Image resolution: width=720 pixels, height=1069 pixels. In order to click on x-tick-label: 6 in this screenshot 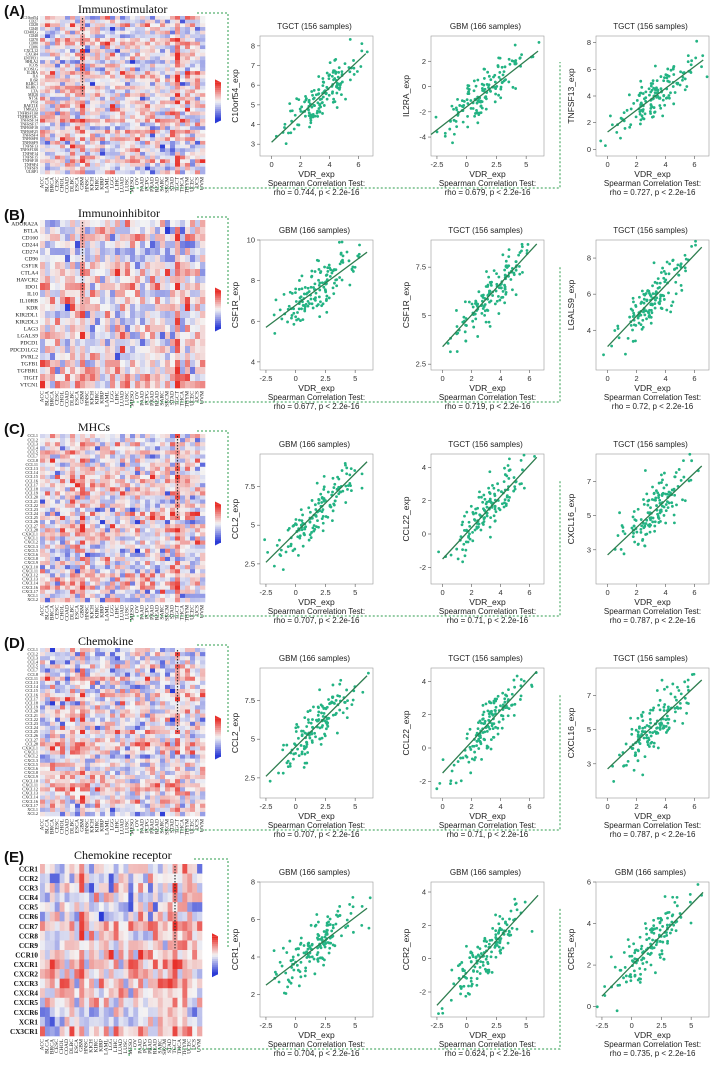, I will do `click(358, 164)`.